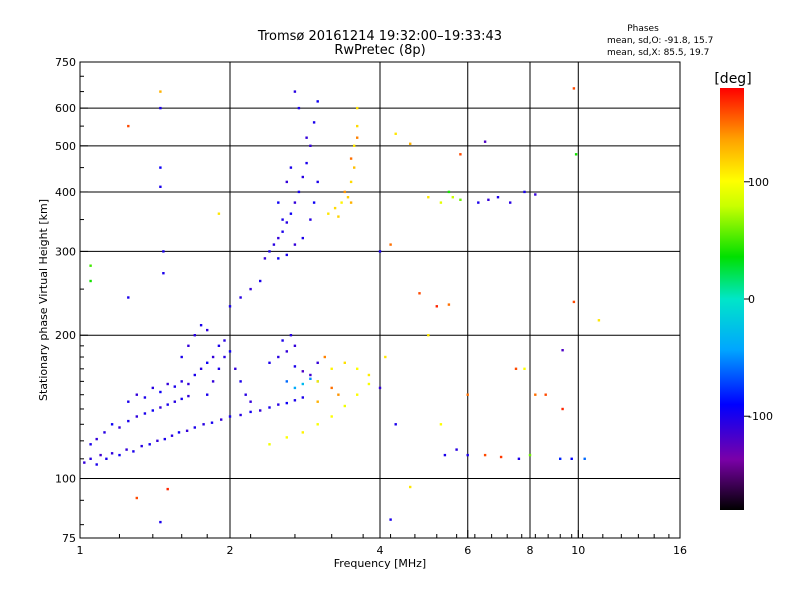  Describe the element at coordinates (65, 62) in the screenshot. I see `y-tick-label: 750` at that location.